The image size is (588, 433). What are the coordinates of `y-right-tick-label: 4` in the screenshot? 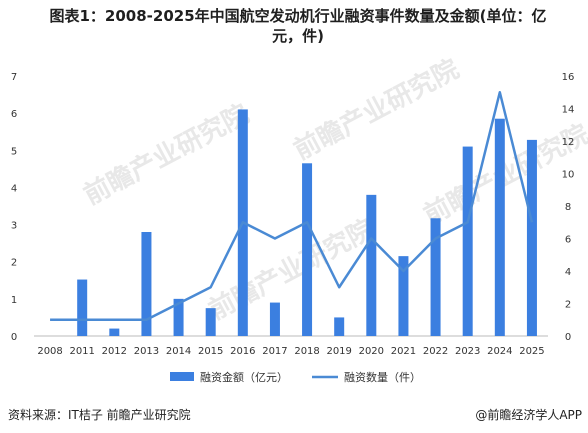 It's located at (568, 272).